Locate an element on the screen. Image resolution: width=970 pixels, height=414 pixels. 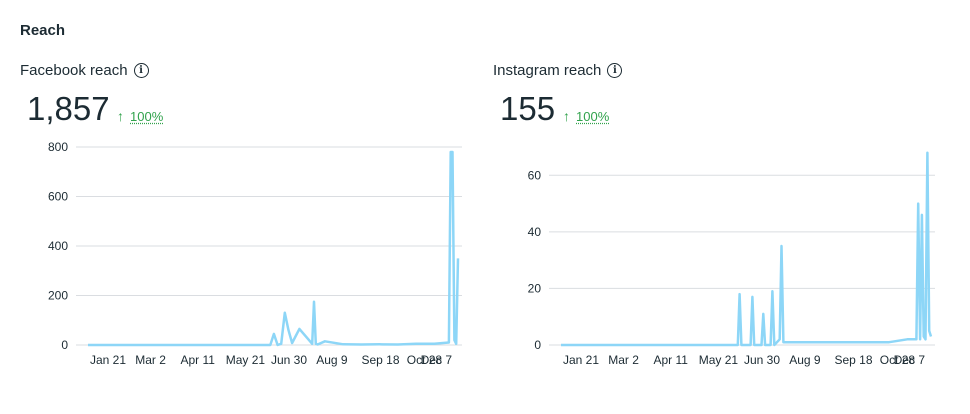
instagram-reach-total: 155 is located at coordinates (528, 108).